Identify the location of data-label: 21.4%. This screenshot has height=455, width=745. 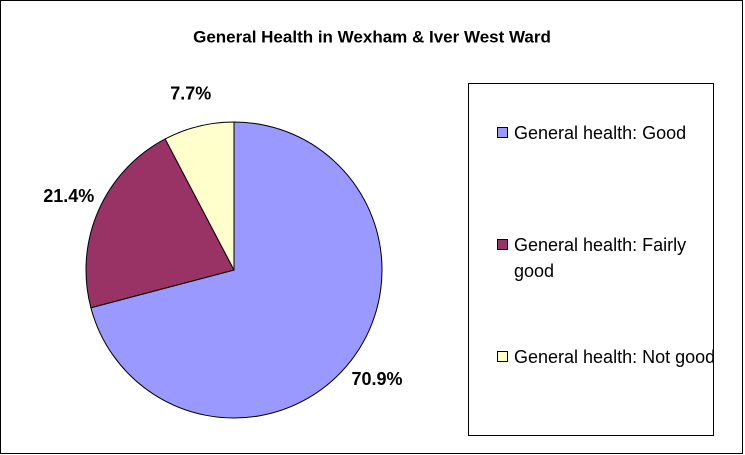
(68, 196).